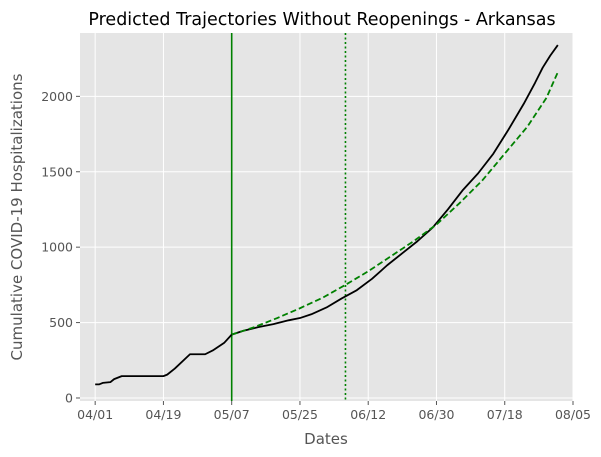 The width and height of the screenshot is (601, 457). I want to click on y-tick-label: 2000, so click(57, 96).